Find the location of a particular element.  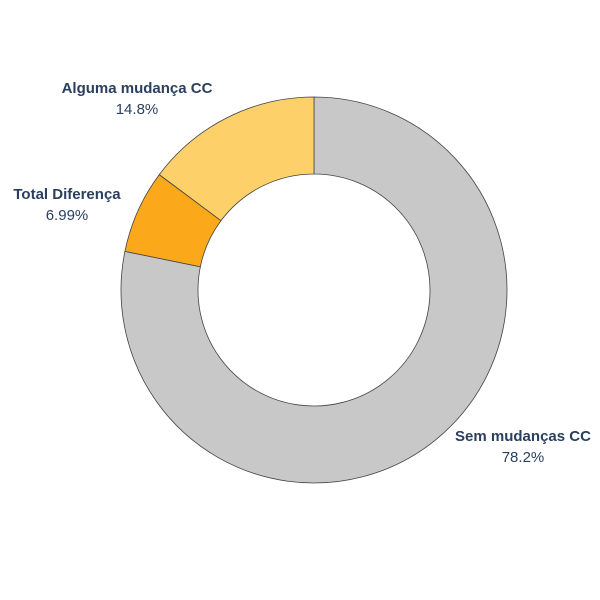

slice-percent-1: 6.99% is located at coordinates (67, 215).